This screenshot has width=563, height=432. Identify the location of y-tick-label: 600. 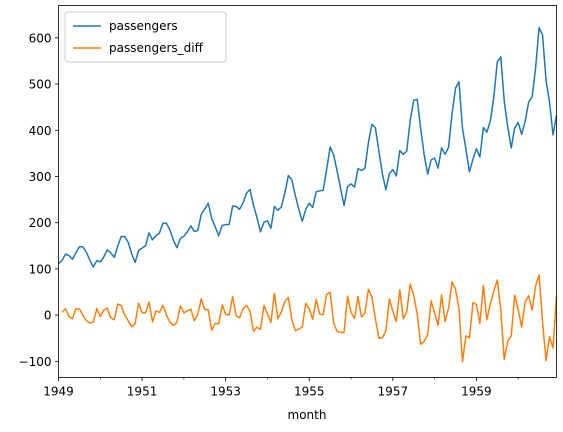
(40, 38).